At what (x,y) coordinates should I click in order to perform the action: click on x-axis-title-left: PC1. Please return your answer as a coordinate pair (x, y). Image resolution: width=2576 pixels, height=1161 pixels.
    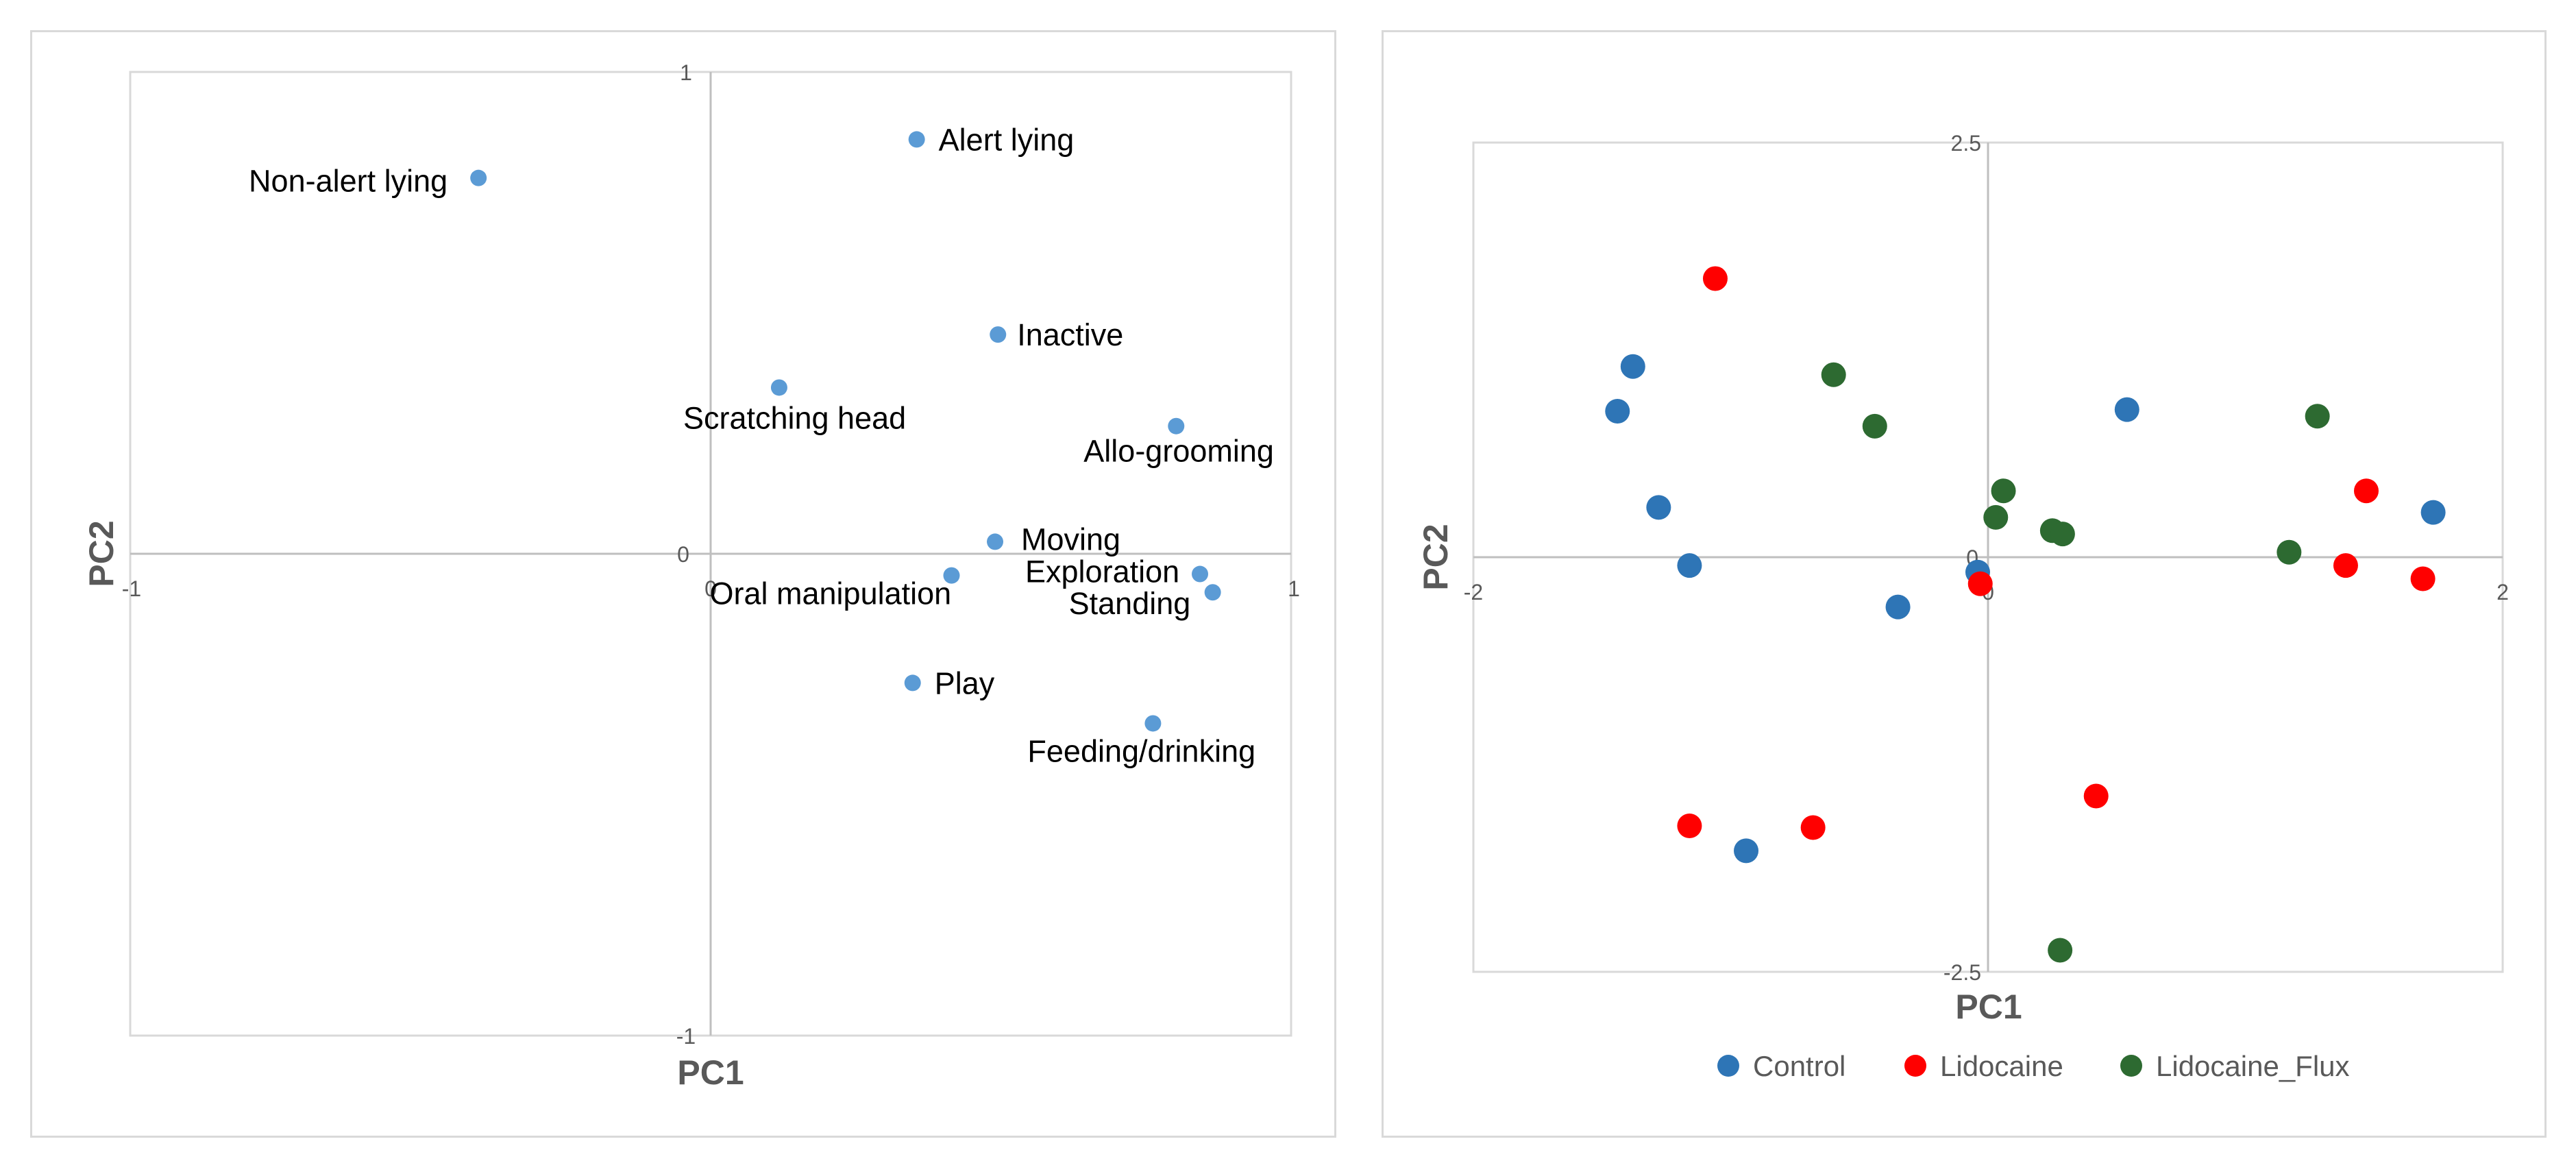
    Looking at the image, I should click on (710, 1072).